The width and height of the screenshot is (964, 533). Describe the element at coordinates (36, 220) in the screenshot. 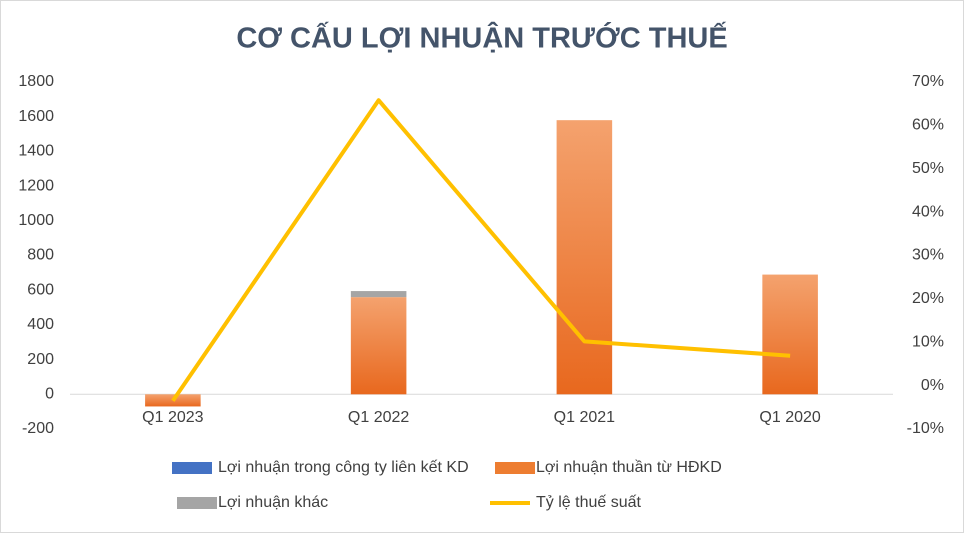

I see `y-tick-label: 1000` at that location.